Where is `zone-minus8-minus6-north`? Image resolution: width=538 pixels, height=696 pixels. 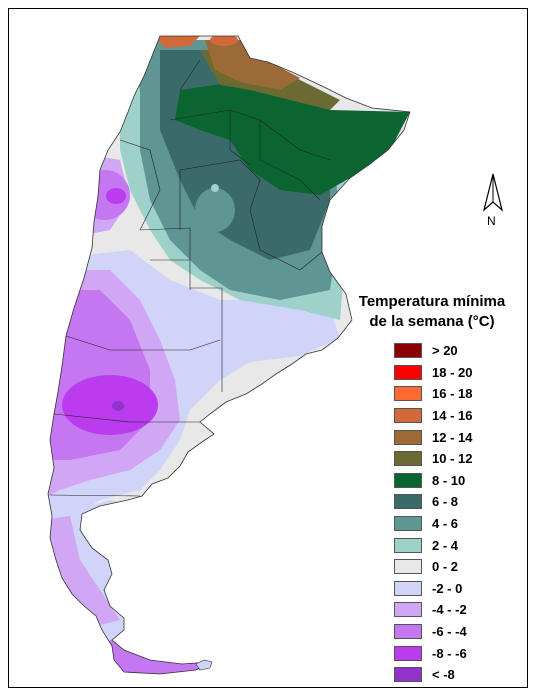 zone-minus8-minus6-north is located at coordinates (116, 196).